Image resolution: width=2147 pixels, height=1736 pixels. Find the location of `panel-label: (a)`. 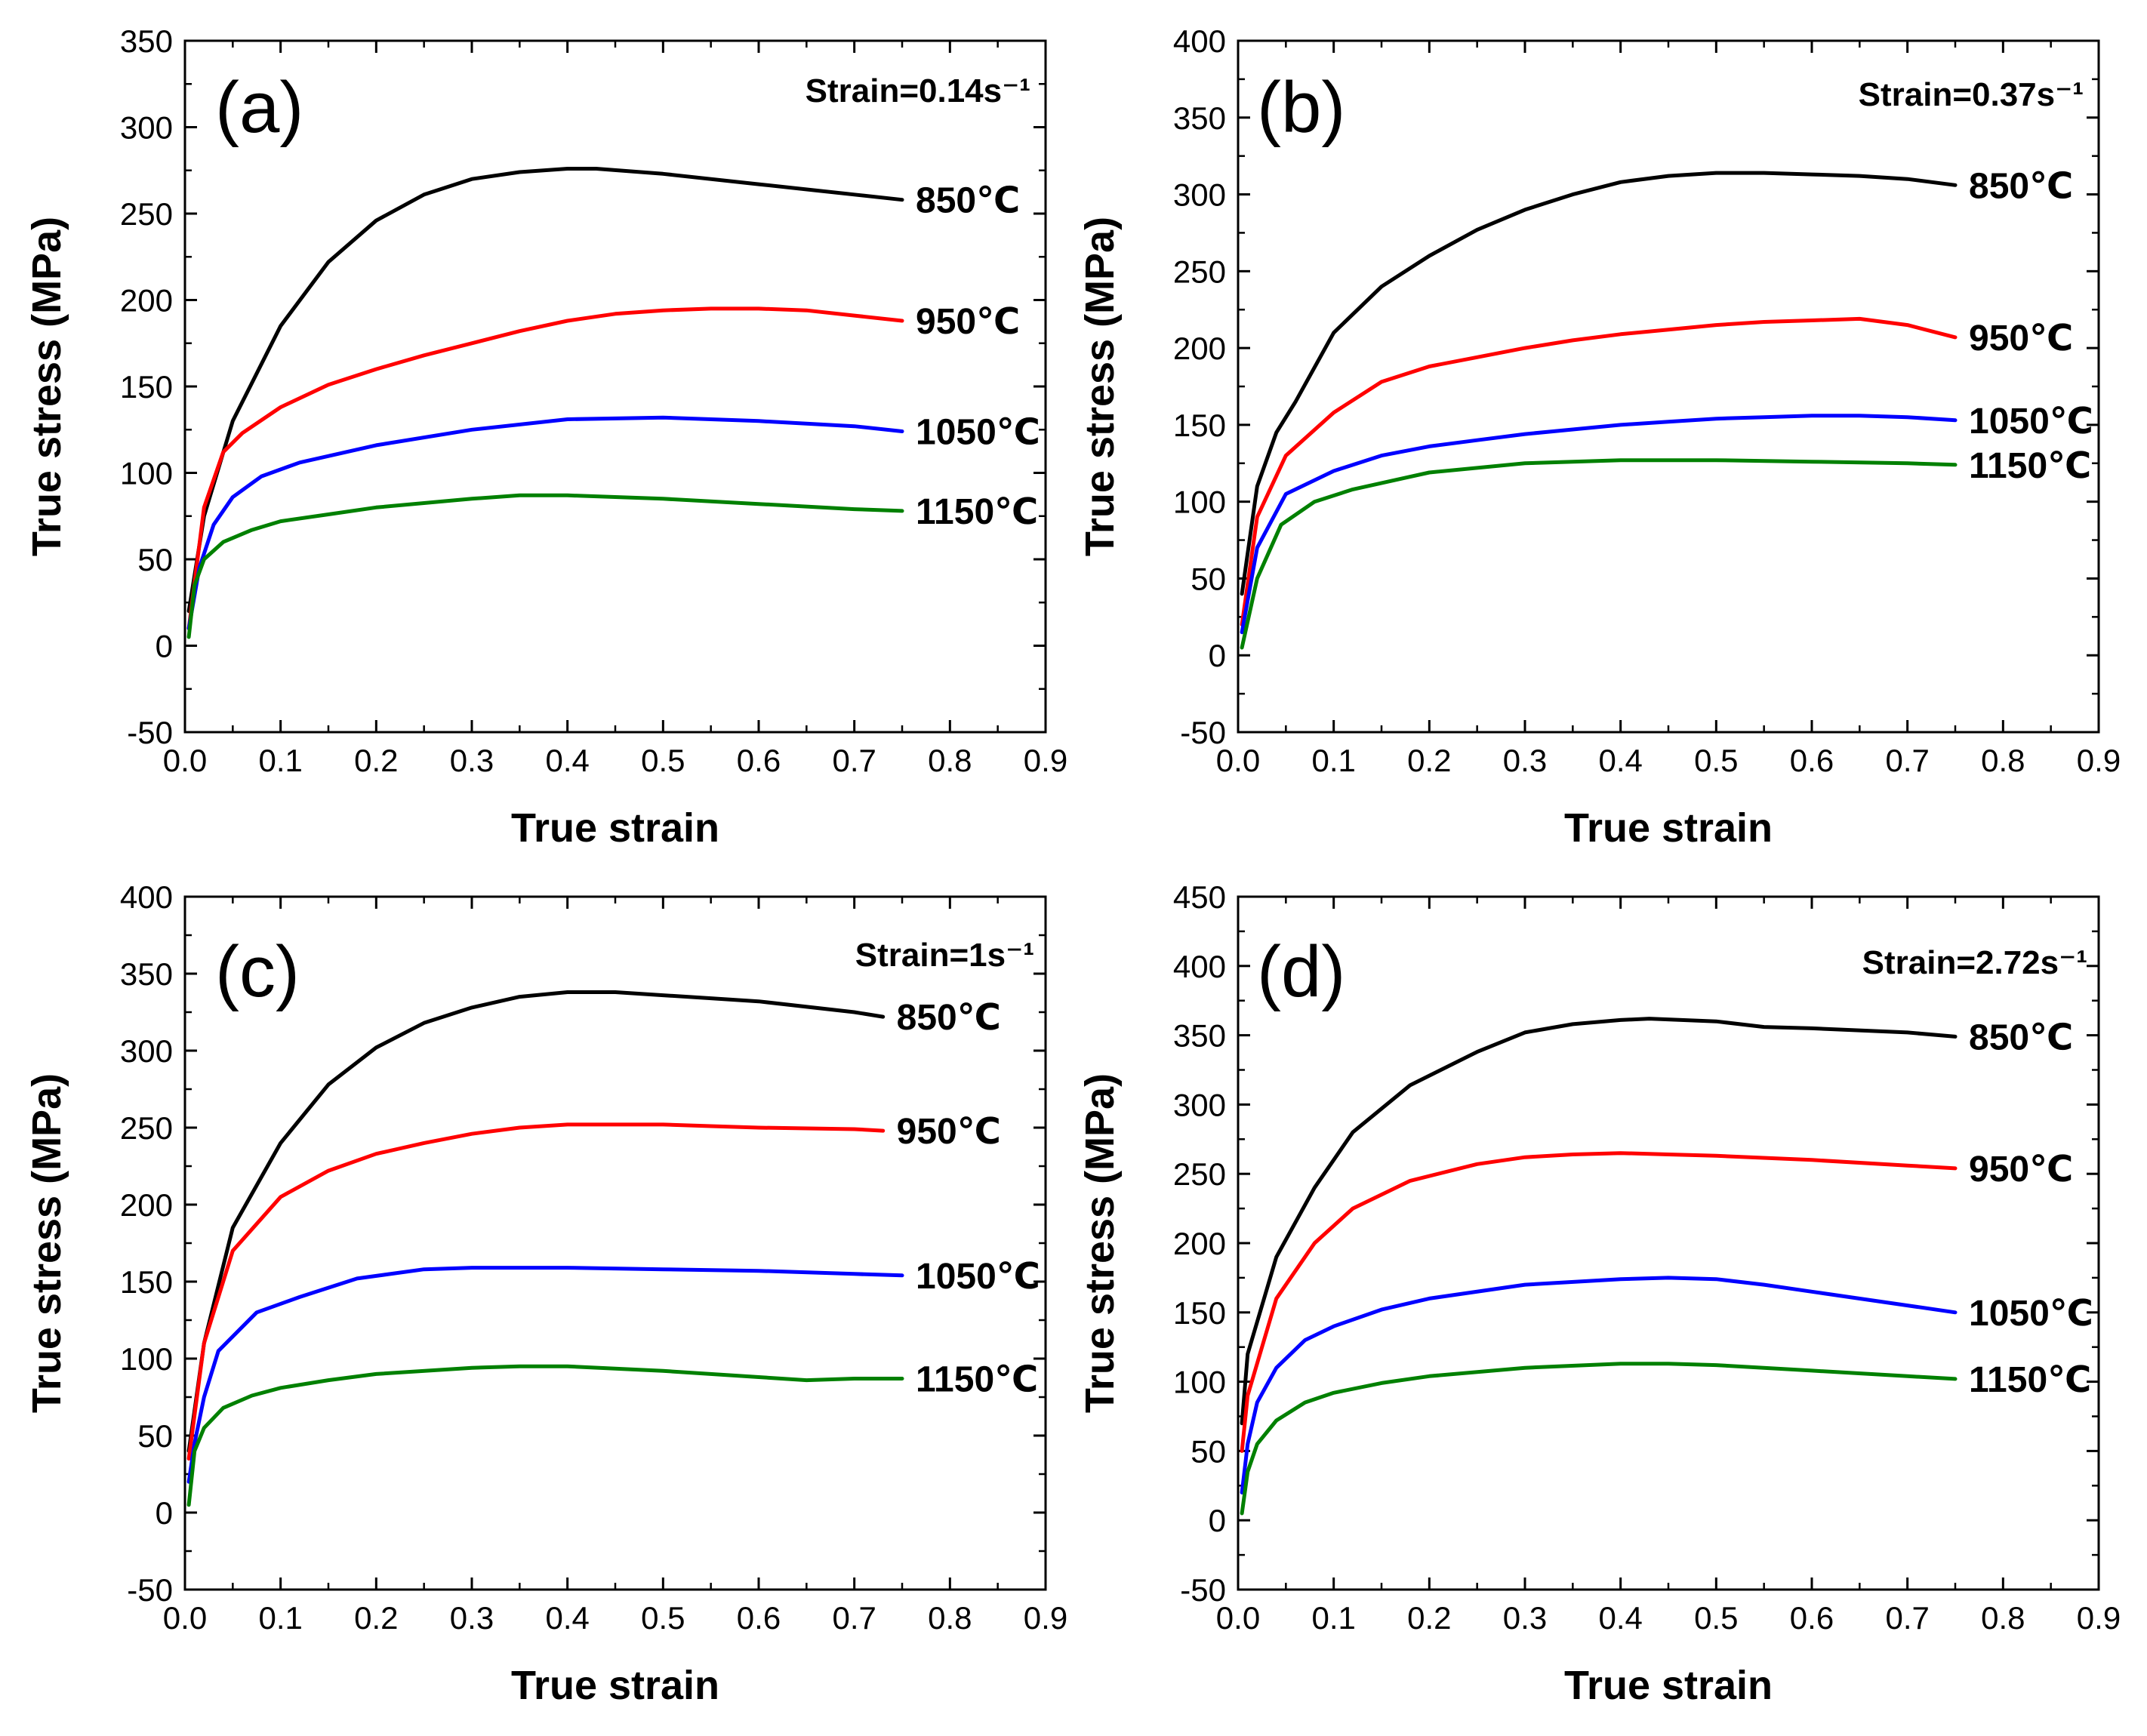

panel-label: (a) is located at coordinates (259, 108).